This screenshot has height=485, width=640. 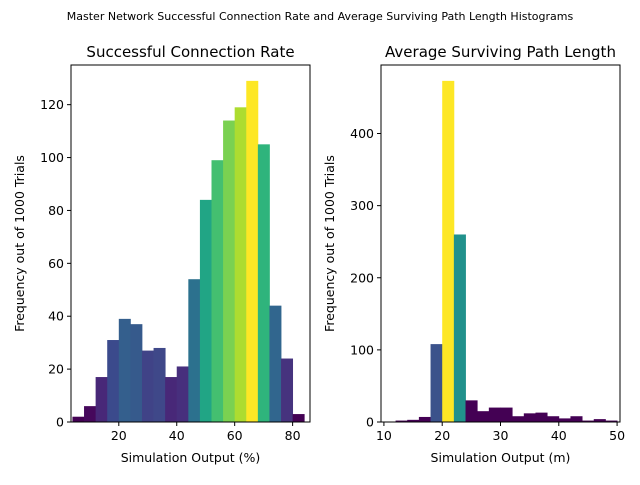 What do you see at coordinates (501, 435) in the screenshot?
I see `x-tick-label: 30` at bounding box center [501, 435].